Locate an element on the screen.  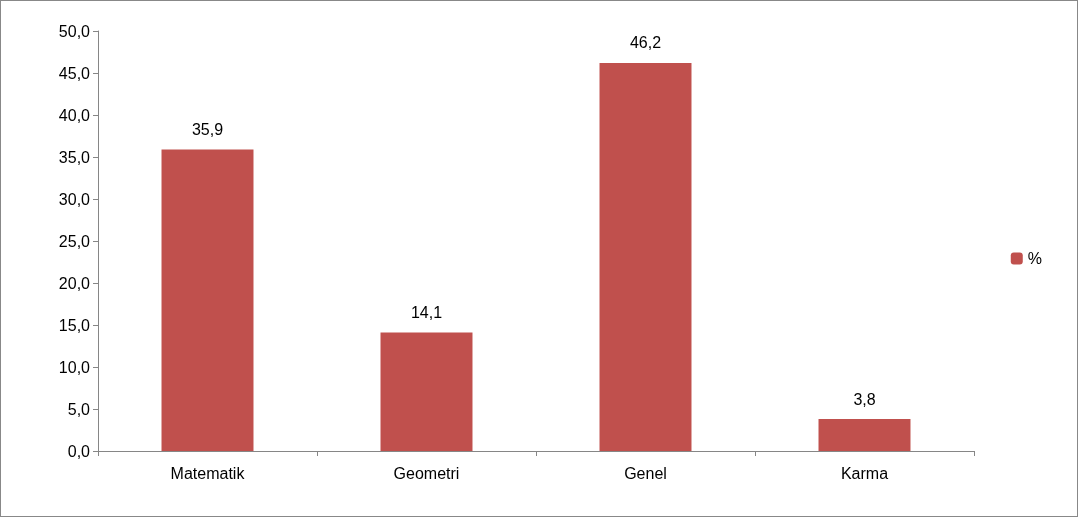
legend-label: % is located at coordinates (1035, 258).